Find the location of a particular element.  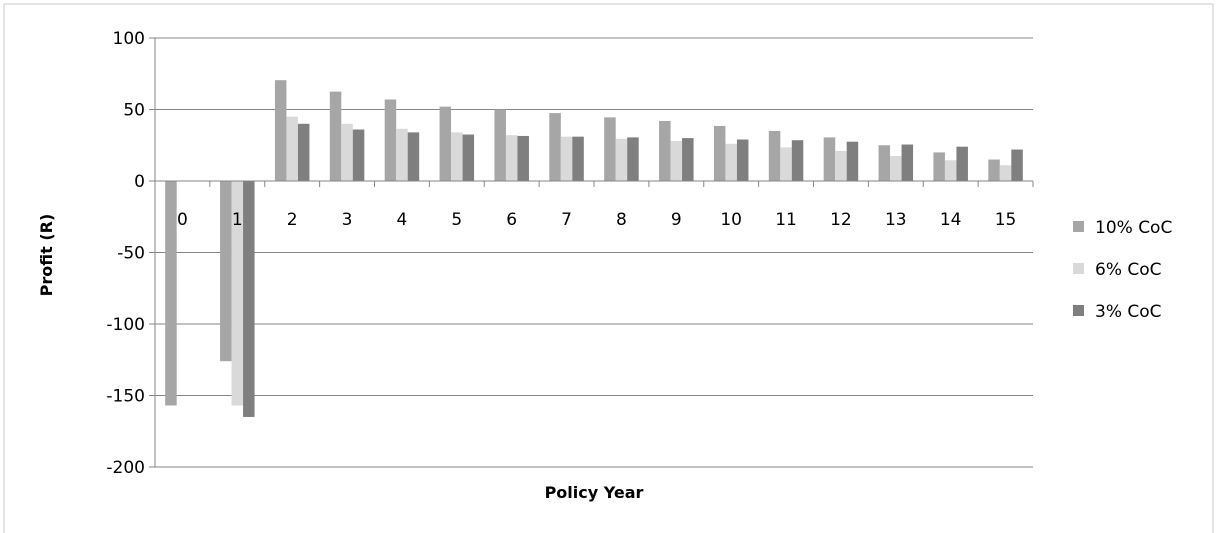

x-axis-title: Policy Year is located at coordinates (594, 492).